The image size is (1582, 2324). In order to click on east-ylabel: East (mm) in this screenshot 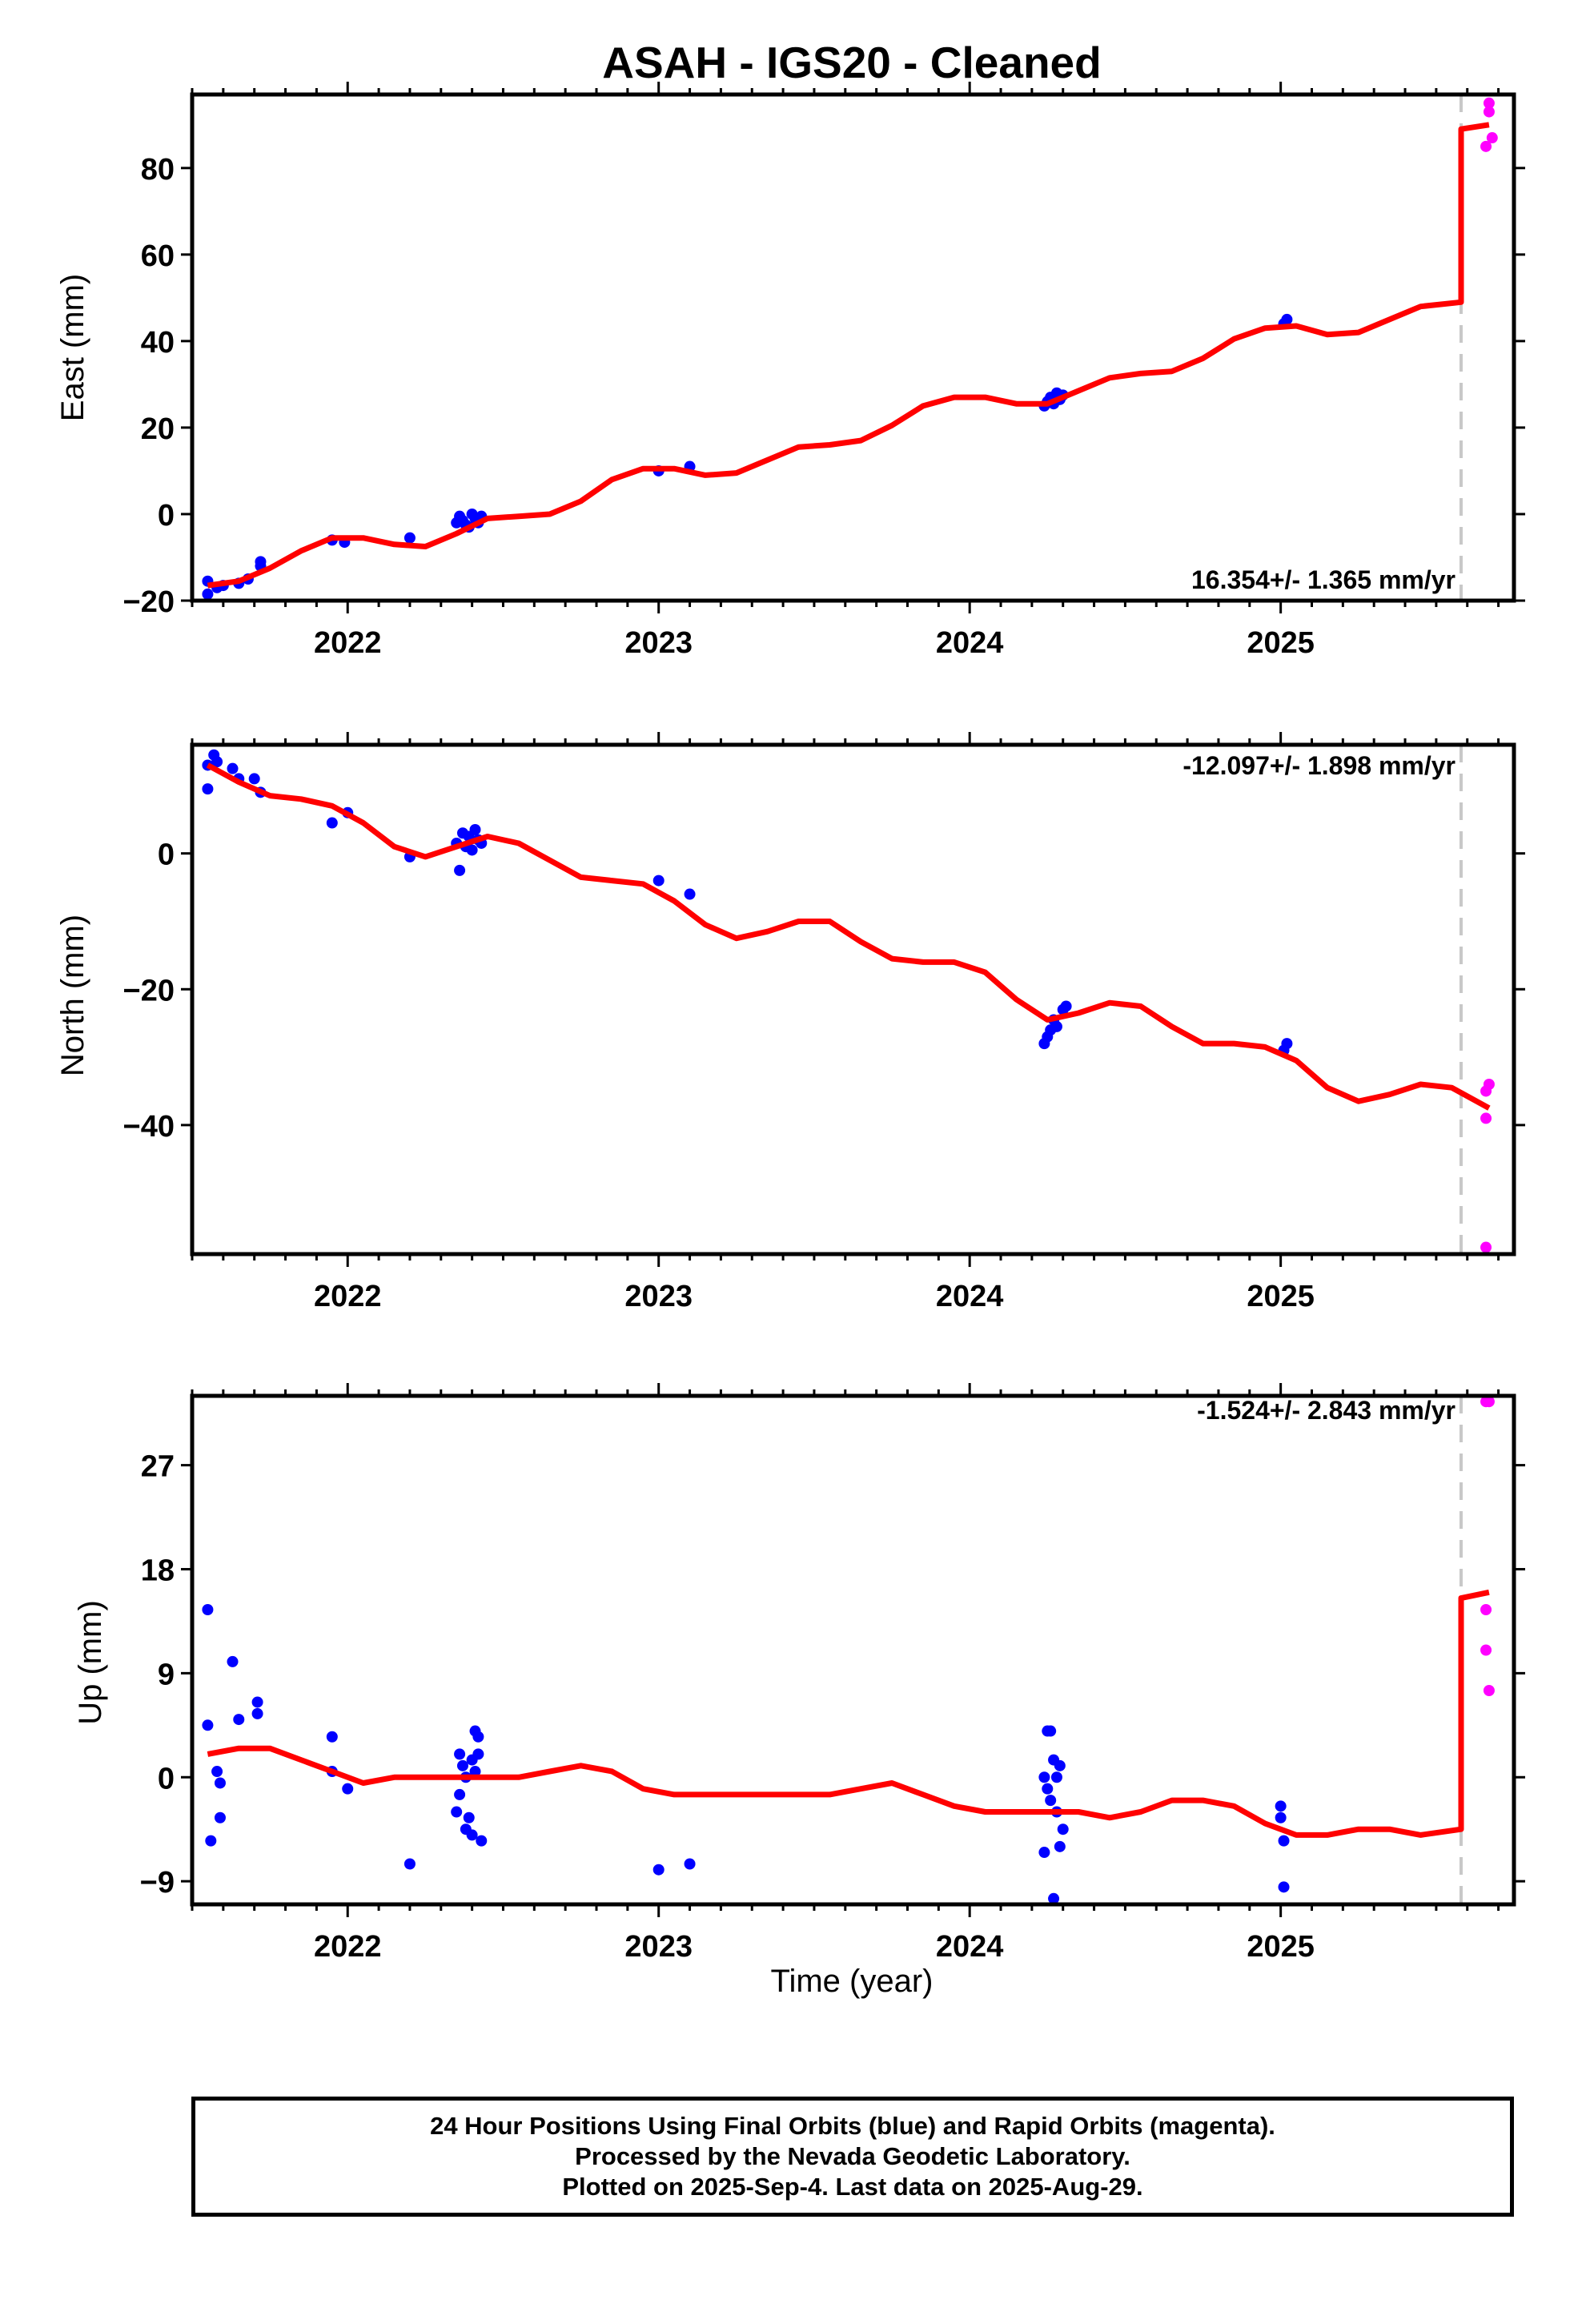, I will do `click(72, 347)`.